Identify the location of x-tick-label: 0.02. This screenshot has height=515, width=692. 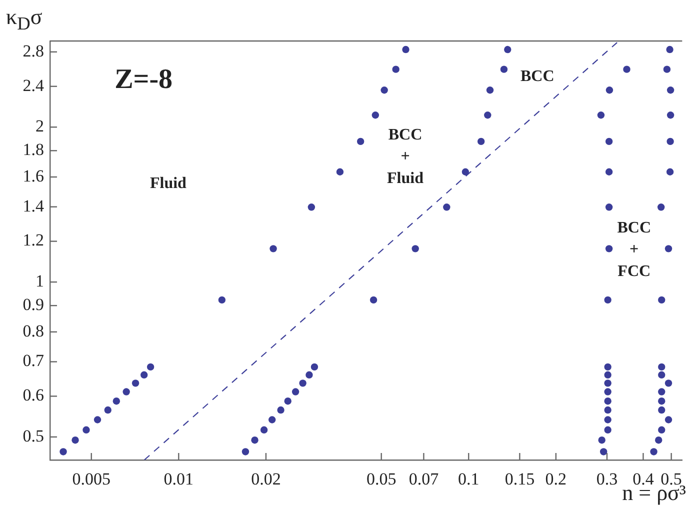
(266, 479).